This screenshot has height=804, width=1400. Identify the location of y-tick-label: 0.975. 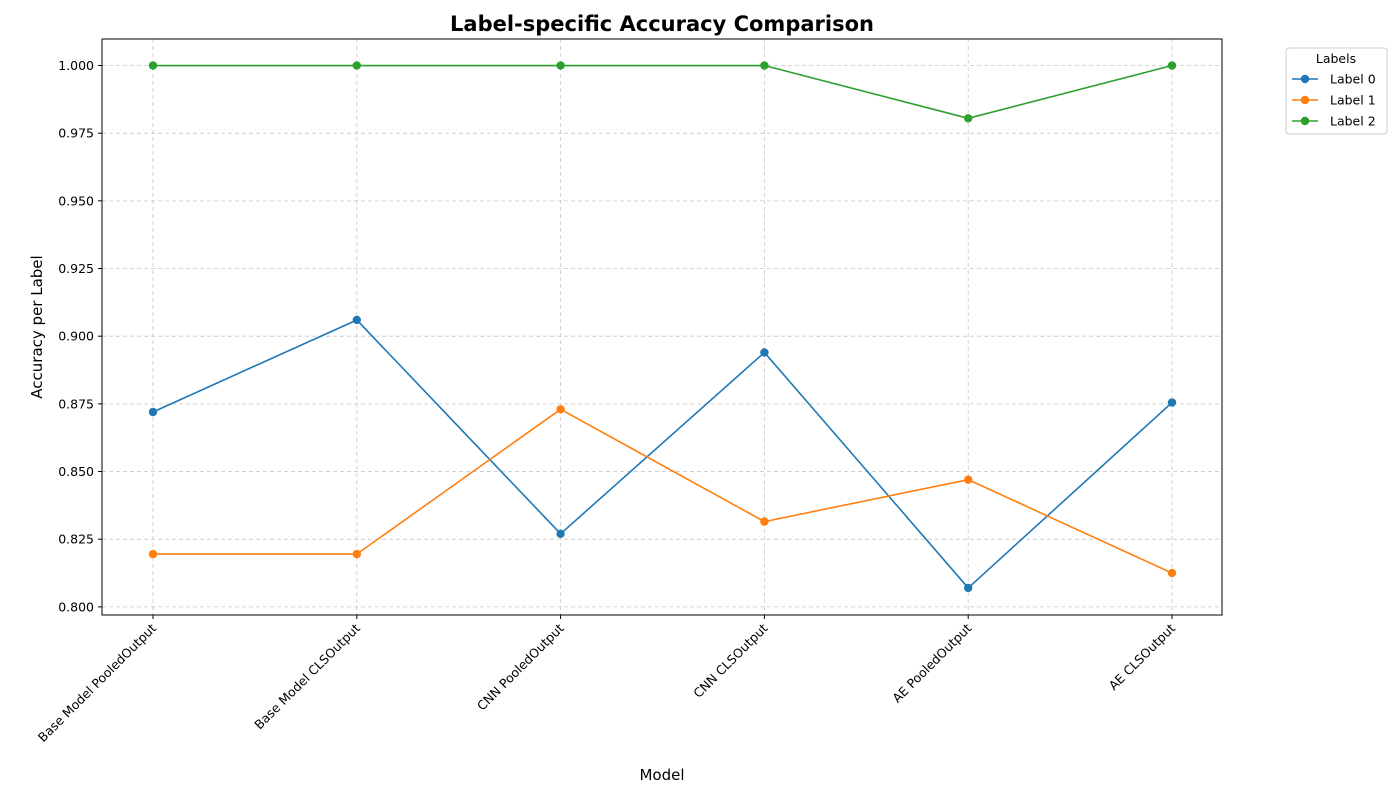
(76, 133).